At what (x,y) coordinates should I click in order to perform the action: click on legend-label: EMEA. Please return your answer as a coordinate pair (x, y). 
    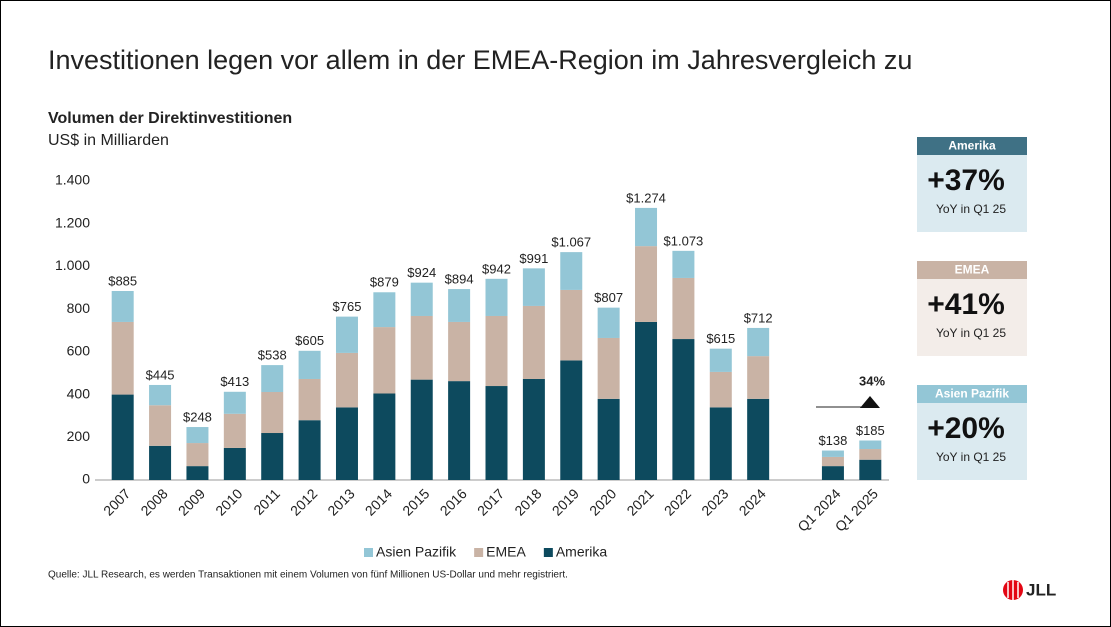
    Looking at the image, I should click on (506, 552).